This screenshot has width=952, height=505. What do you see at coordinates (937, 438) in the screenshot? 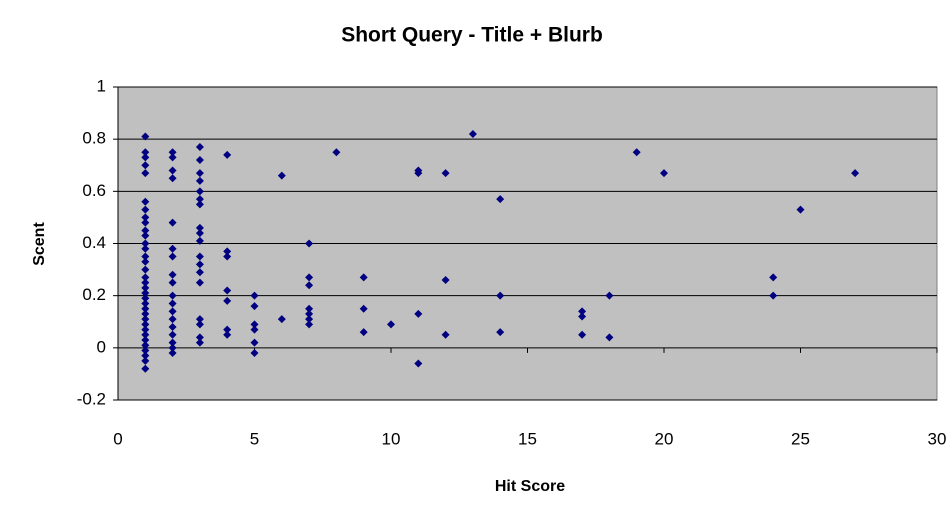
I see `x-tick-label: 30` at bounding box center [937, 438].